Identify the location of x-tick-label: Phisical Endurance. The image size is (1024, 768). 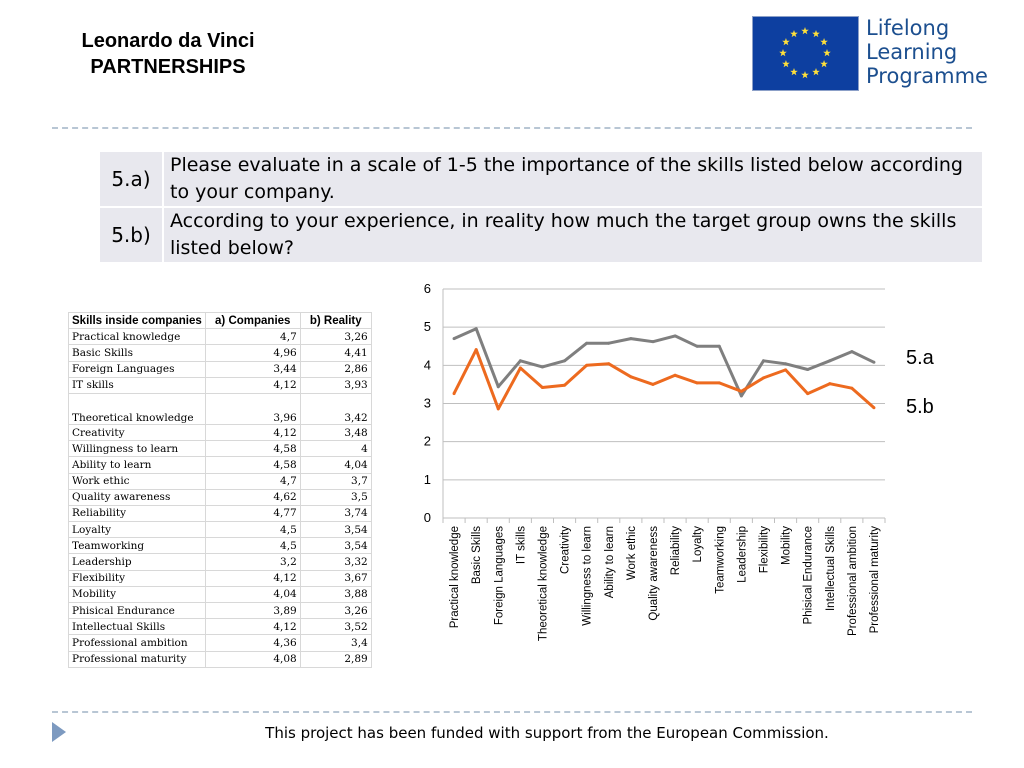
(809, 575).